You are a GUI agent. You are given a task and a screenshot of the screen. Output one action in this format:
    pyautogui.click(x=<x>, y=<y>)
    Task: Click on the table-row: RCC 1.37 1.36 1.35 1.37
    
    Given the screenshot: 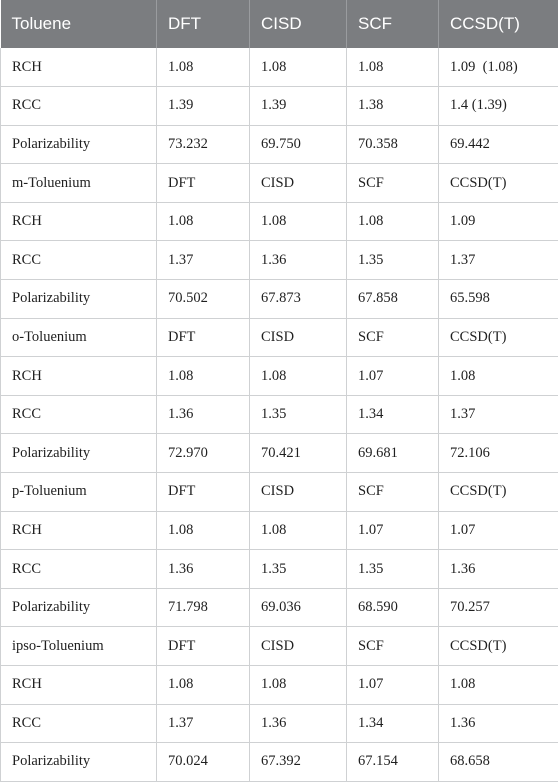 What is the action you would take?
    pyautogui.click(x=279, y=260)
    